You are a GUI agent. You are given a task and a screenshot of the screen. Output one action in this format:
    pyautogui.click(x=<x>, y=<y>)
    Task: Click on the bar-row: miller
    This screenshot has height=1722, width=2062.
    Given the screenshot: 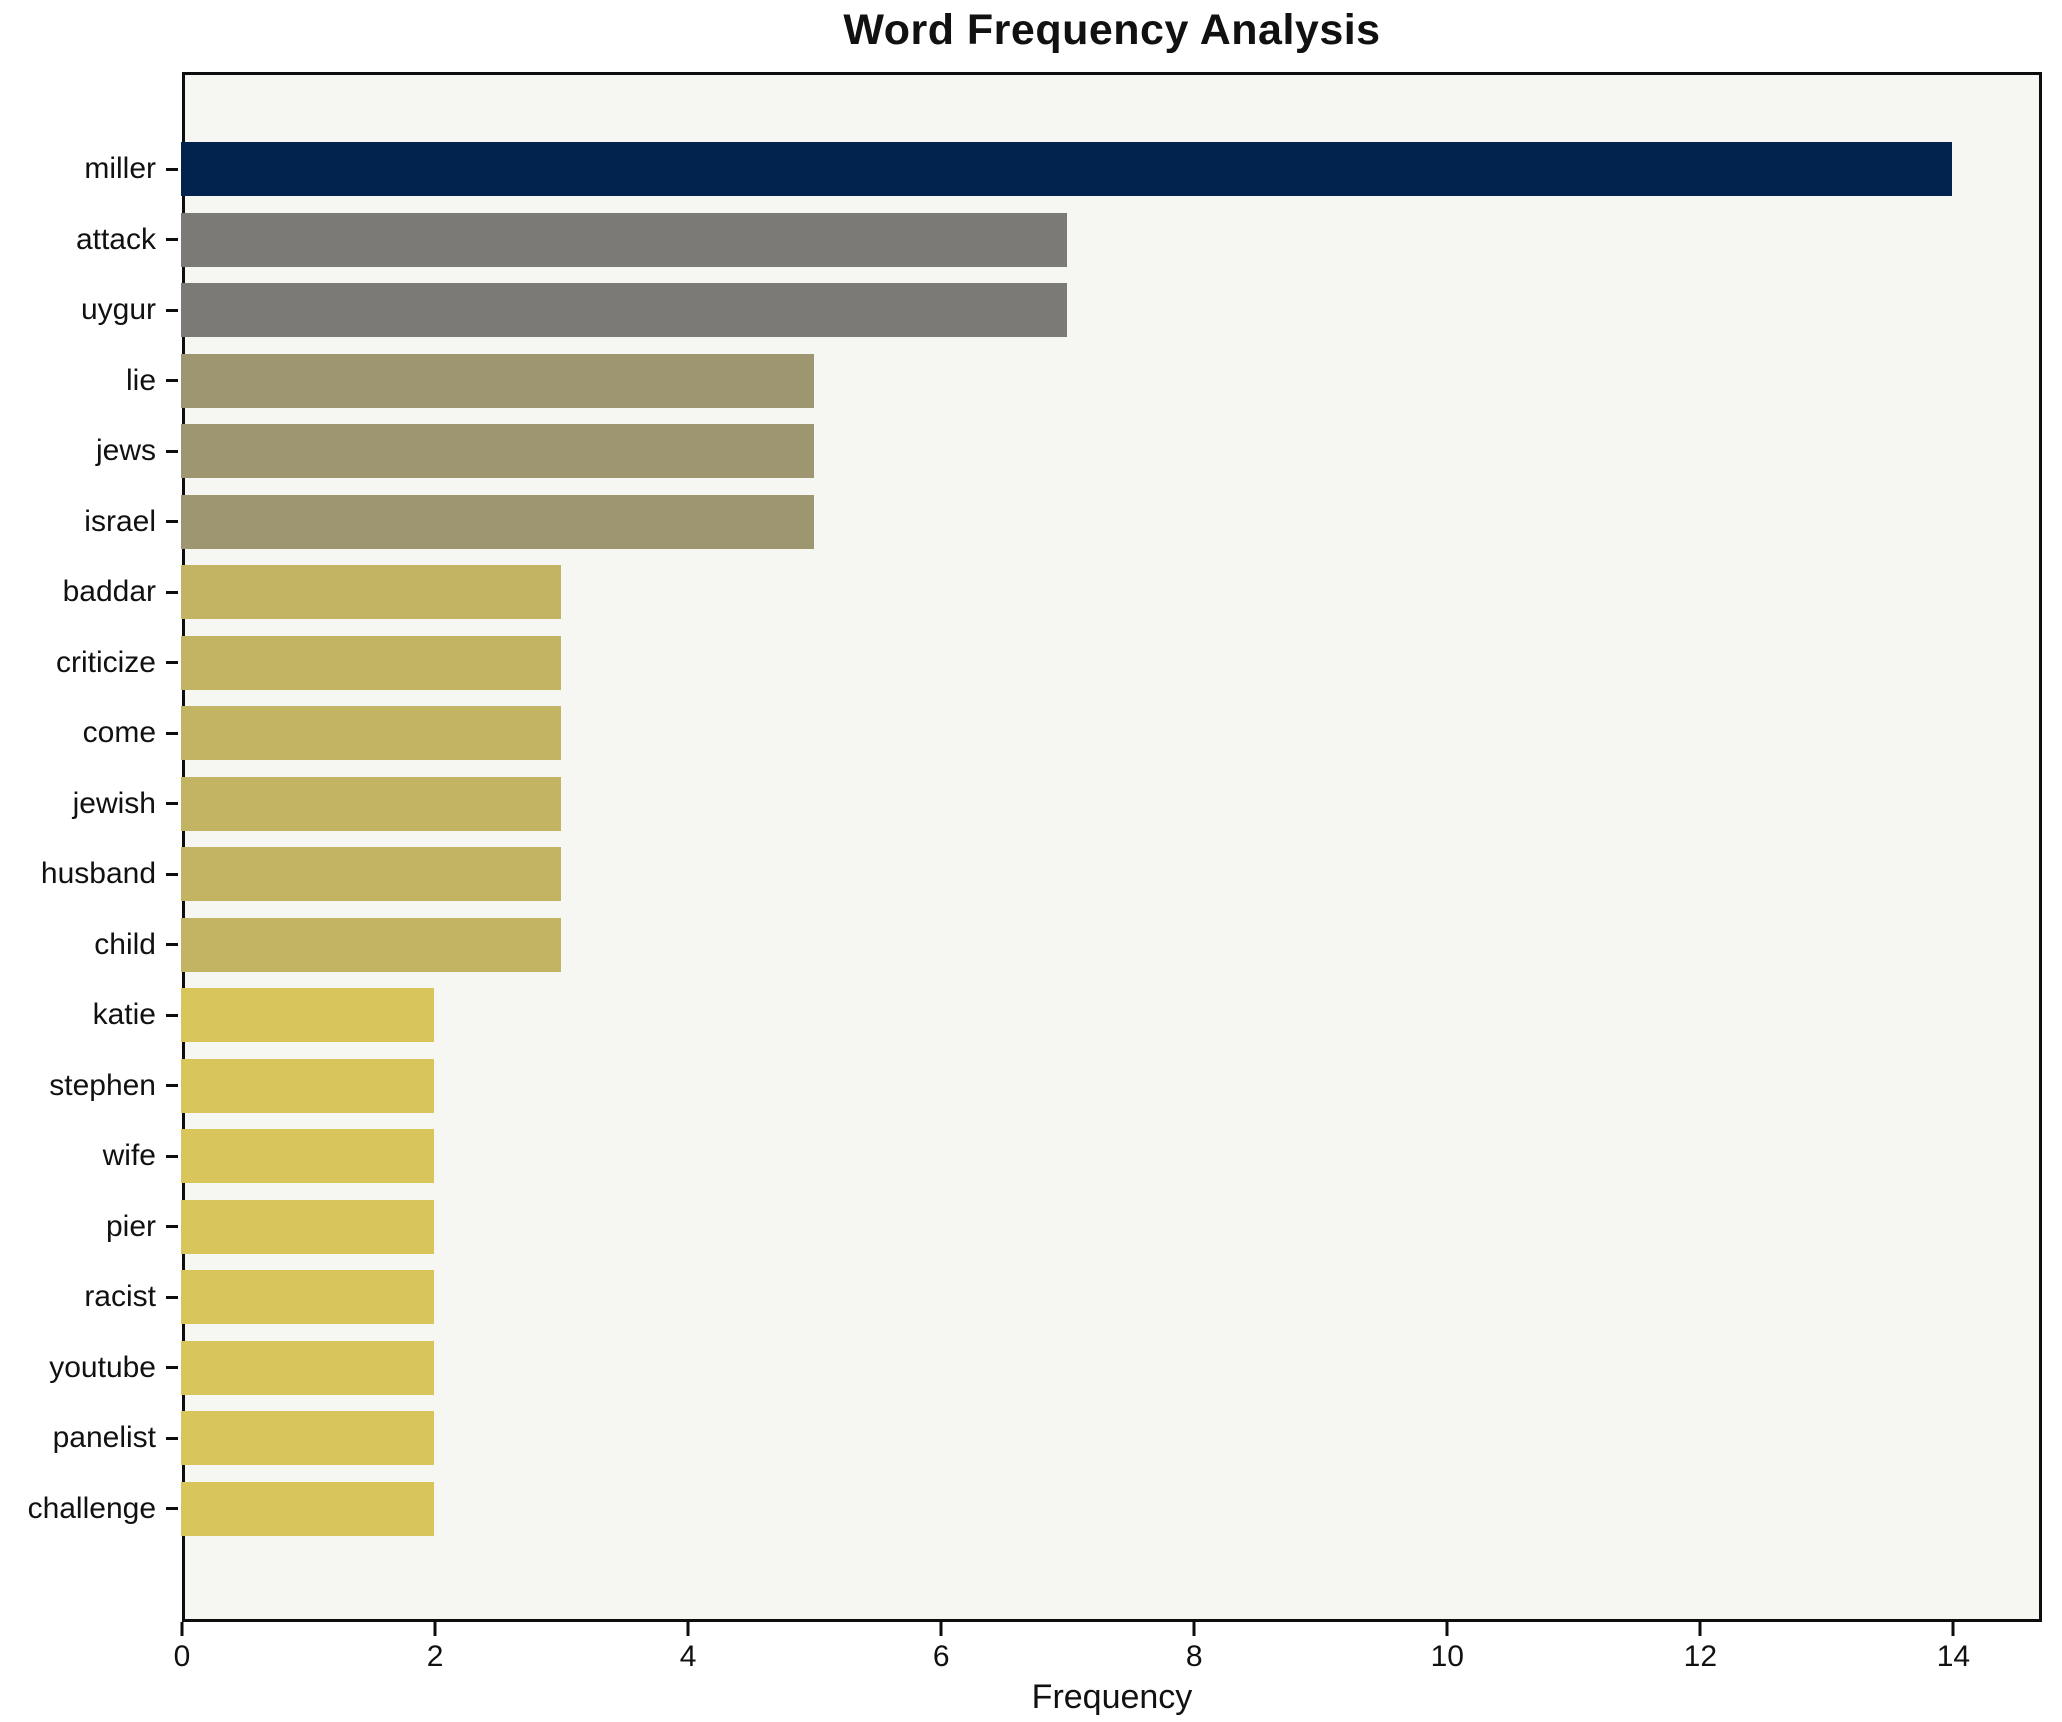 What is the action you would take?
    pyautogui.click(x=1031, y=169)
    